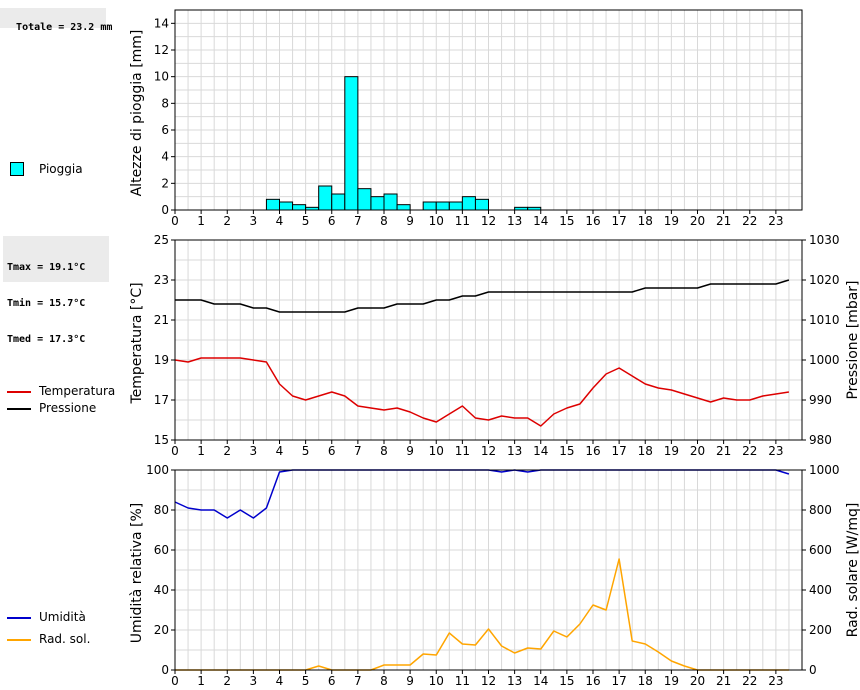  I want to click on y-tick-label: 17, so click(161, 400).